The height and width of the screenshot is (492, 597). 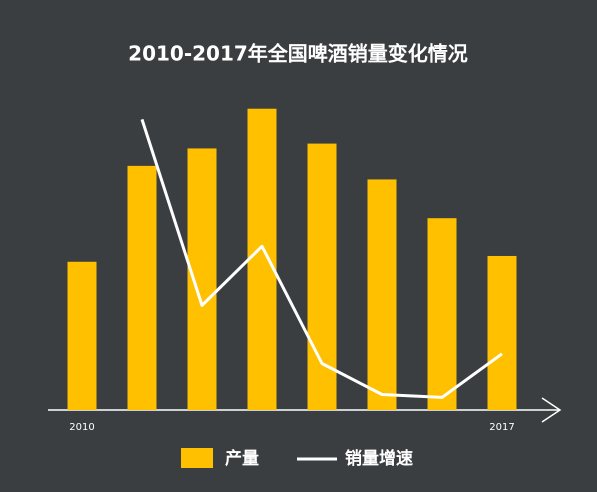 I want to click on chart-title: 2010-2017年全国啤酒销量变化情况, so click(x=298, y=54).